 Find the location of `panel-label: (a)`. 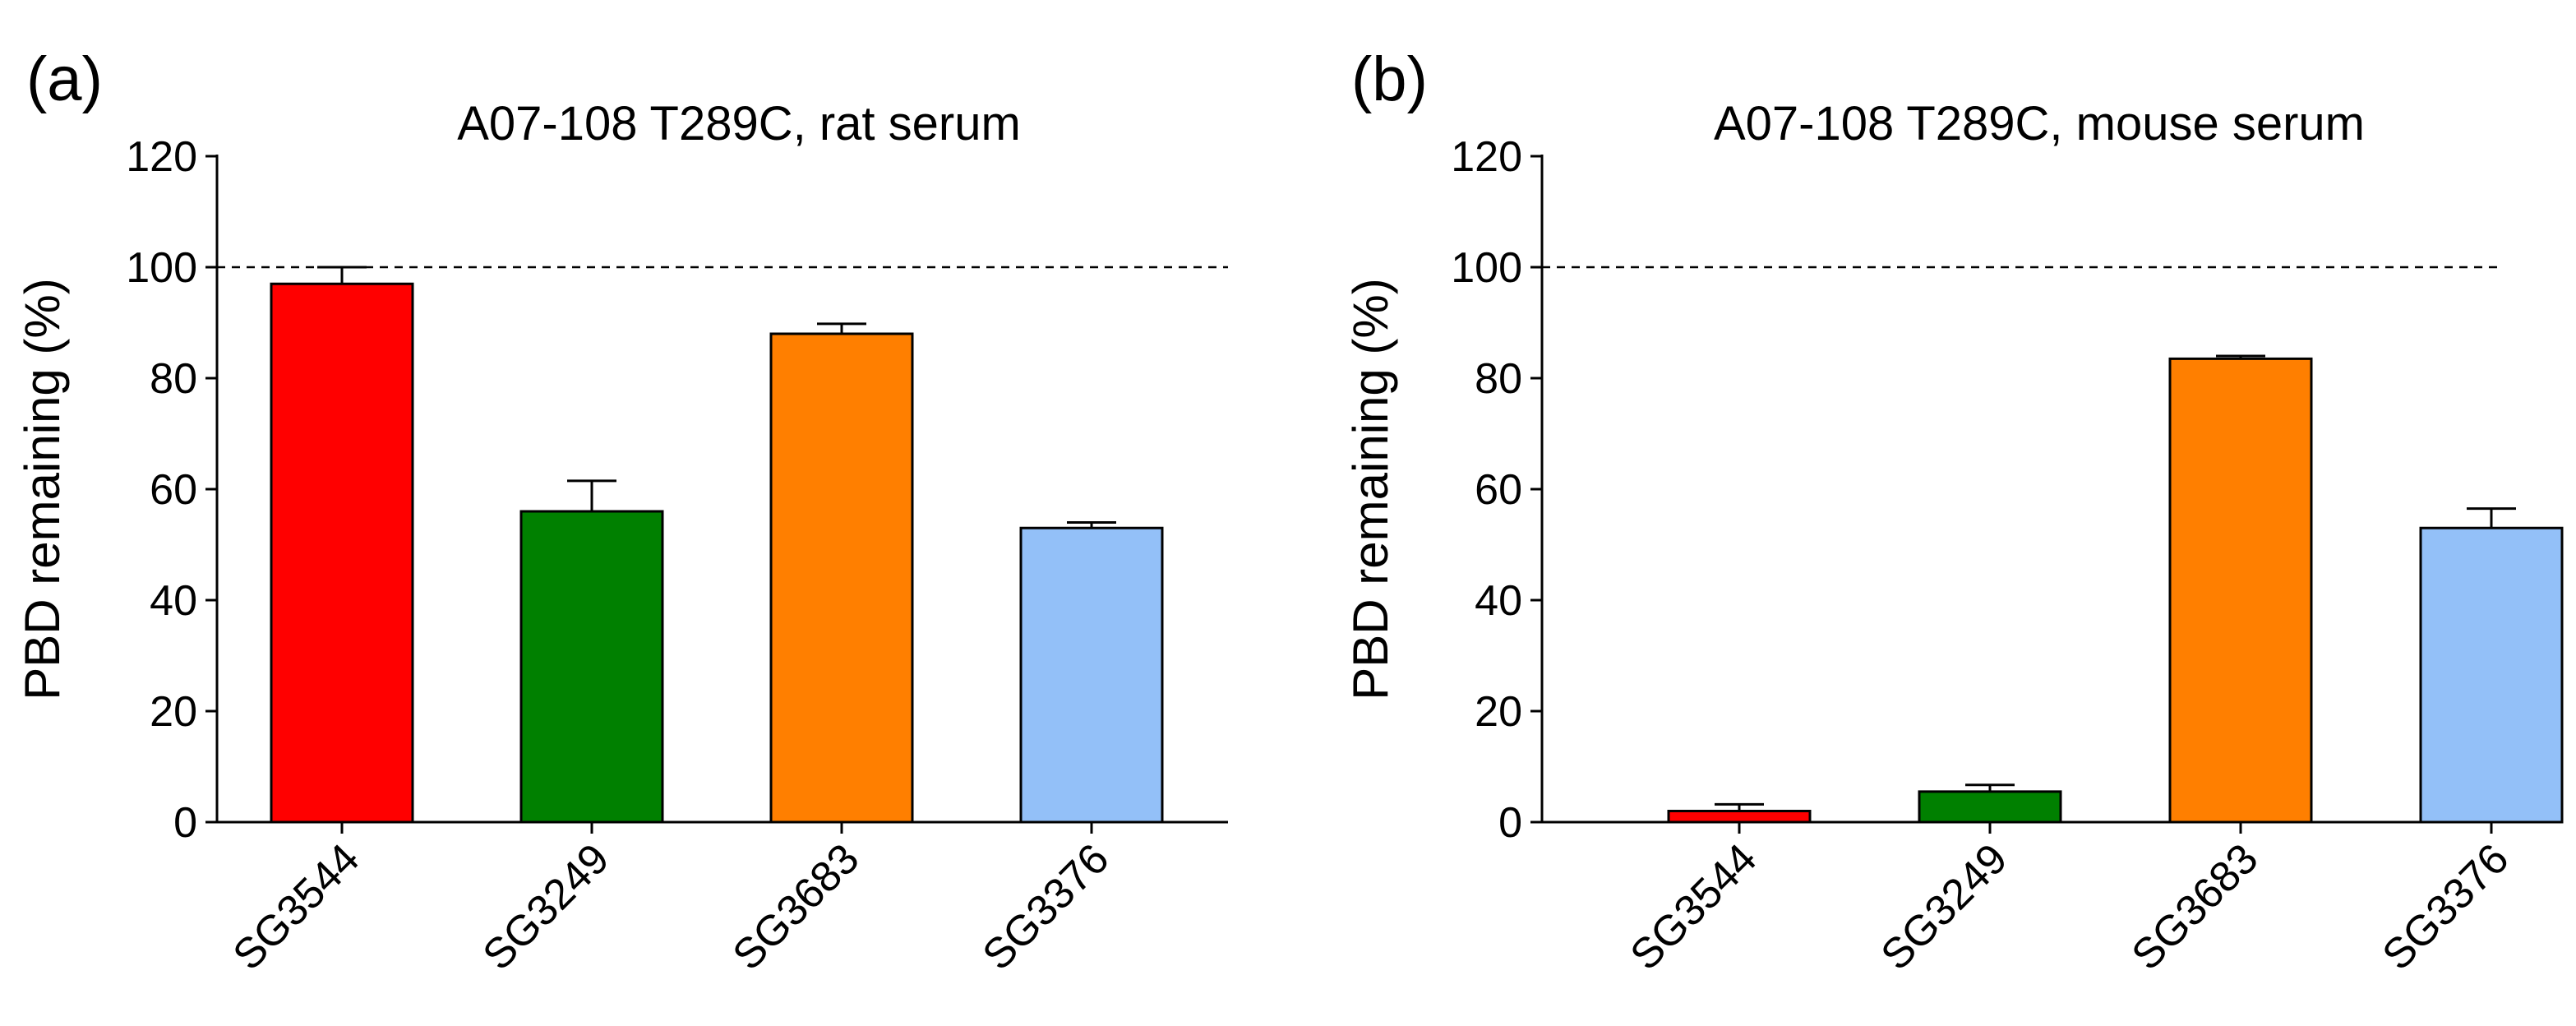

panel-label: (a) is located at coordinates (64, 79).